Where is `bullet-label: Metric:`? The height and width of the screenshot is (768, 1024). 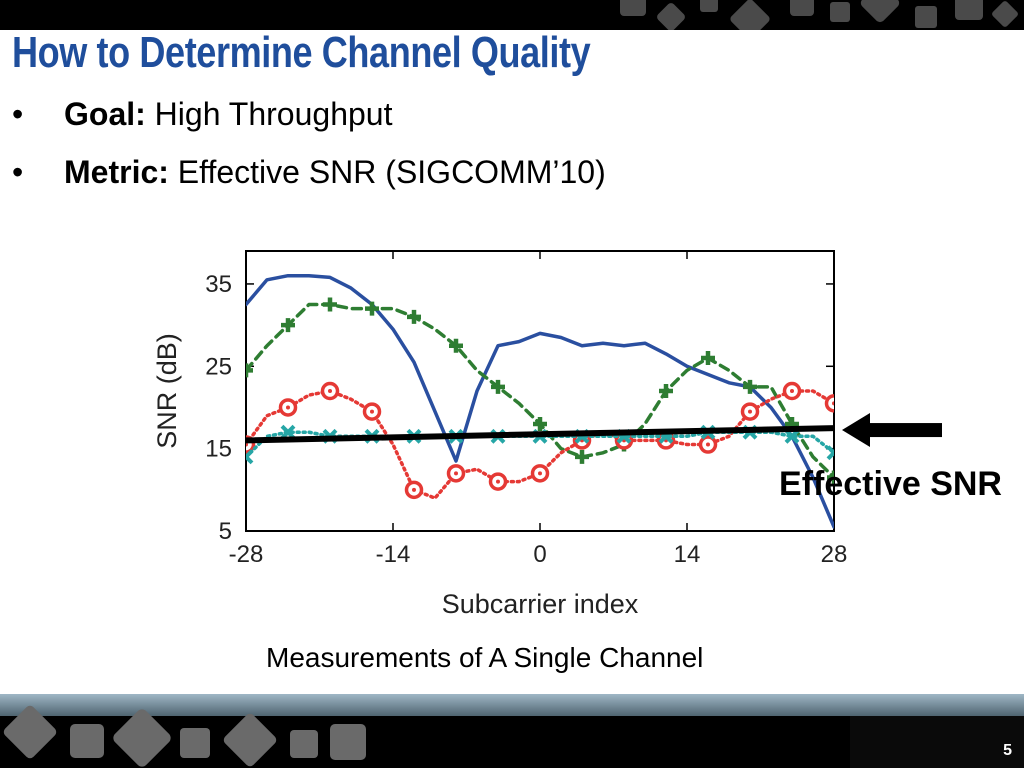
bullet-label: Metric: is located at coordinates (116, 172).